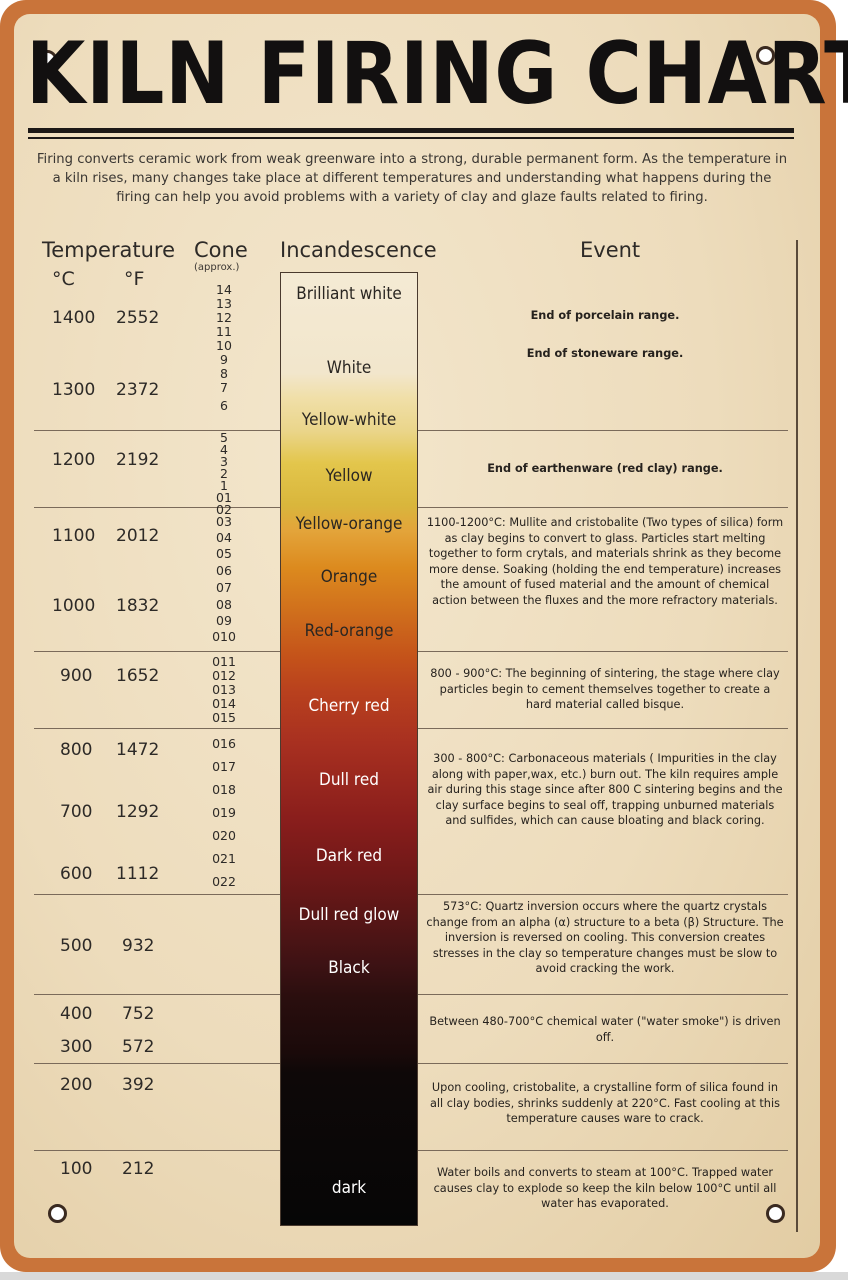  I want to click on cone-015: 015, so click(224, 717).